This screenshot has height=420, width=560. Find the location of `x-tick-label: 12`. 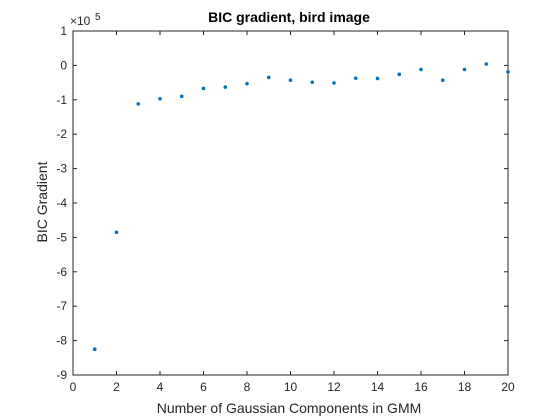

x-tick-label: 12 is located at coordinates (334, 387).